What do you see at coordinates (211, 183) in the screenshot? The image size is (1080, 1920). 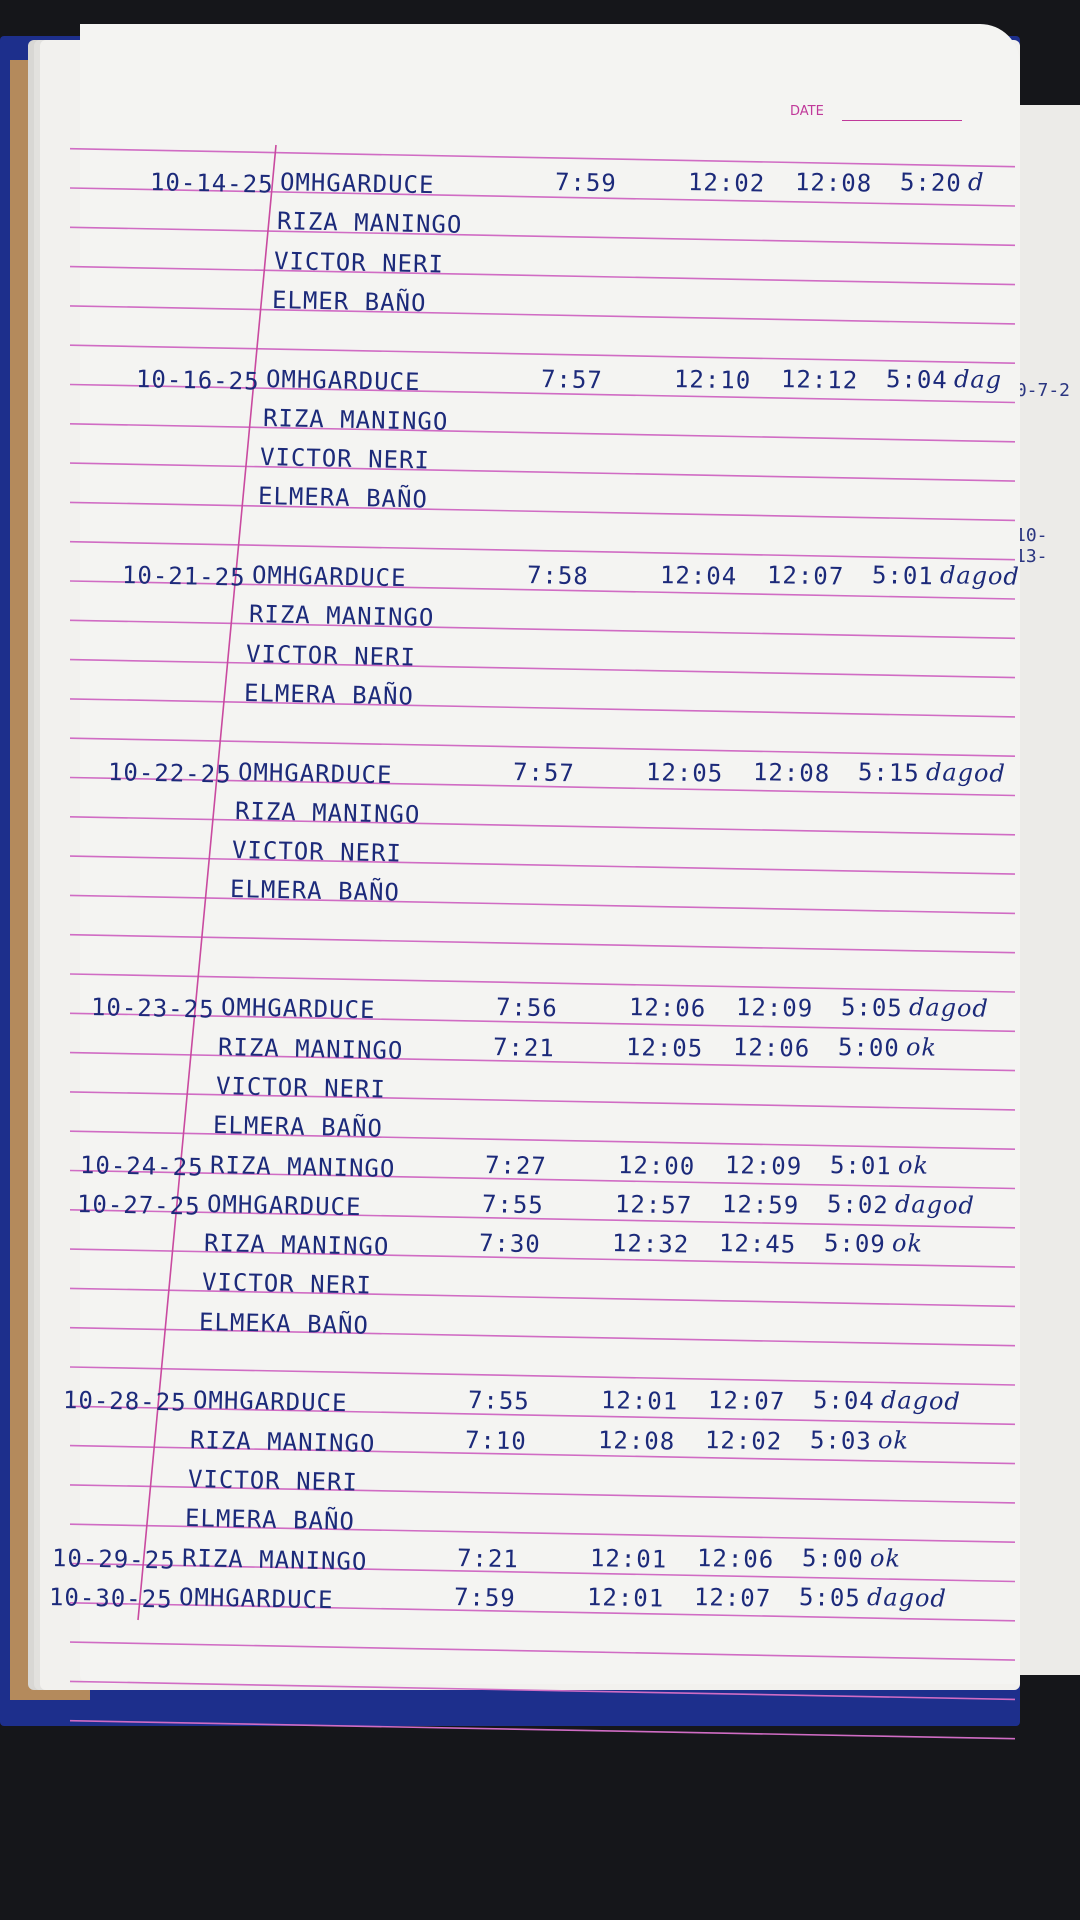 I see `entry-date: 10-14-25` at bounding box center [211, 183].